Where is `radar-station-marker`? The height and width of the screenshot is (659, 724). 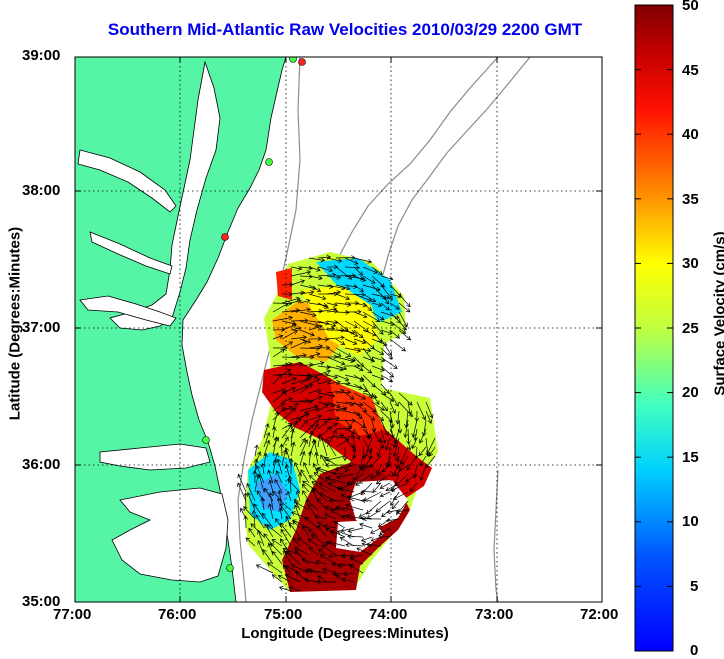 radar-station-marker is located at coordinates (225, 237).